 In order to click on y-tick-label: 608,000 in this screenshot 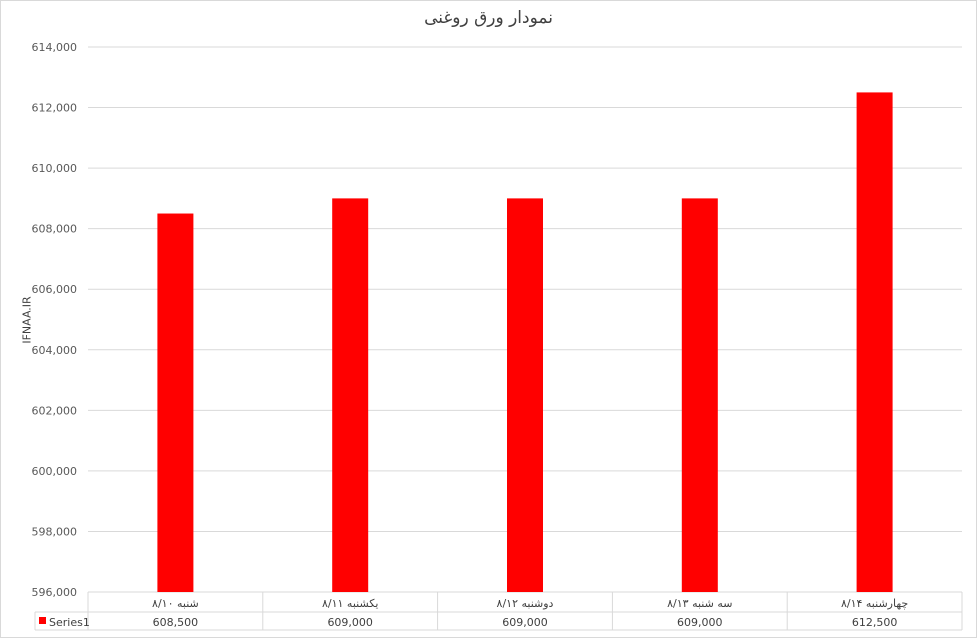, I will do `click(55, 229)`.